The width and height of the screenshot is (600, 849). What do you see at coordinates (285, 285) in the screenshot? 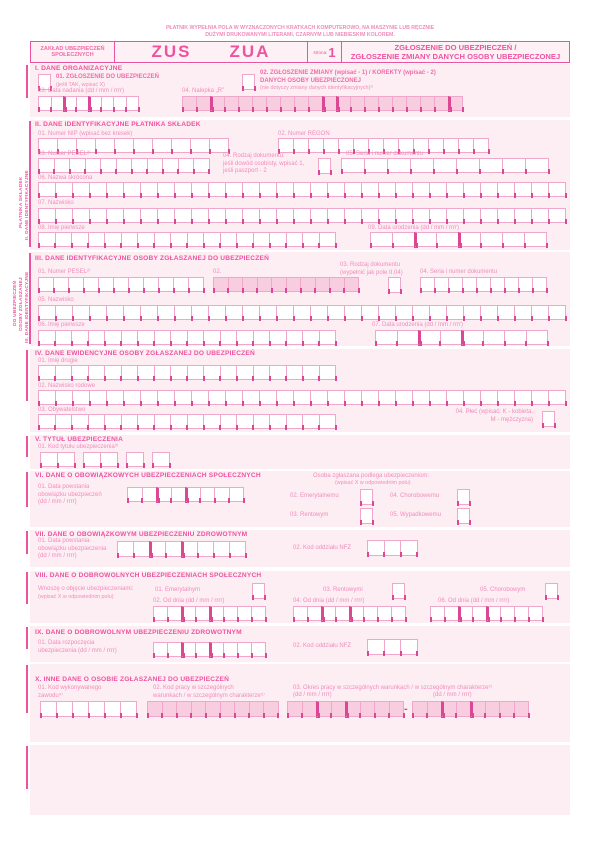
I see `nip-osoby-comb` at bounding box center [285, 285].